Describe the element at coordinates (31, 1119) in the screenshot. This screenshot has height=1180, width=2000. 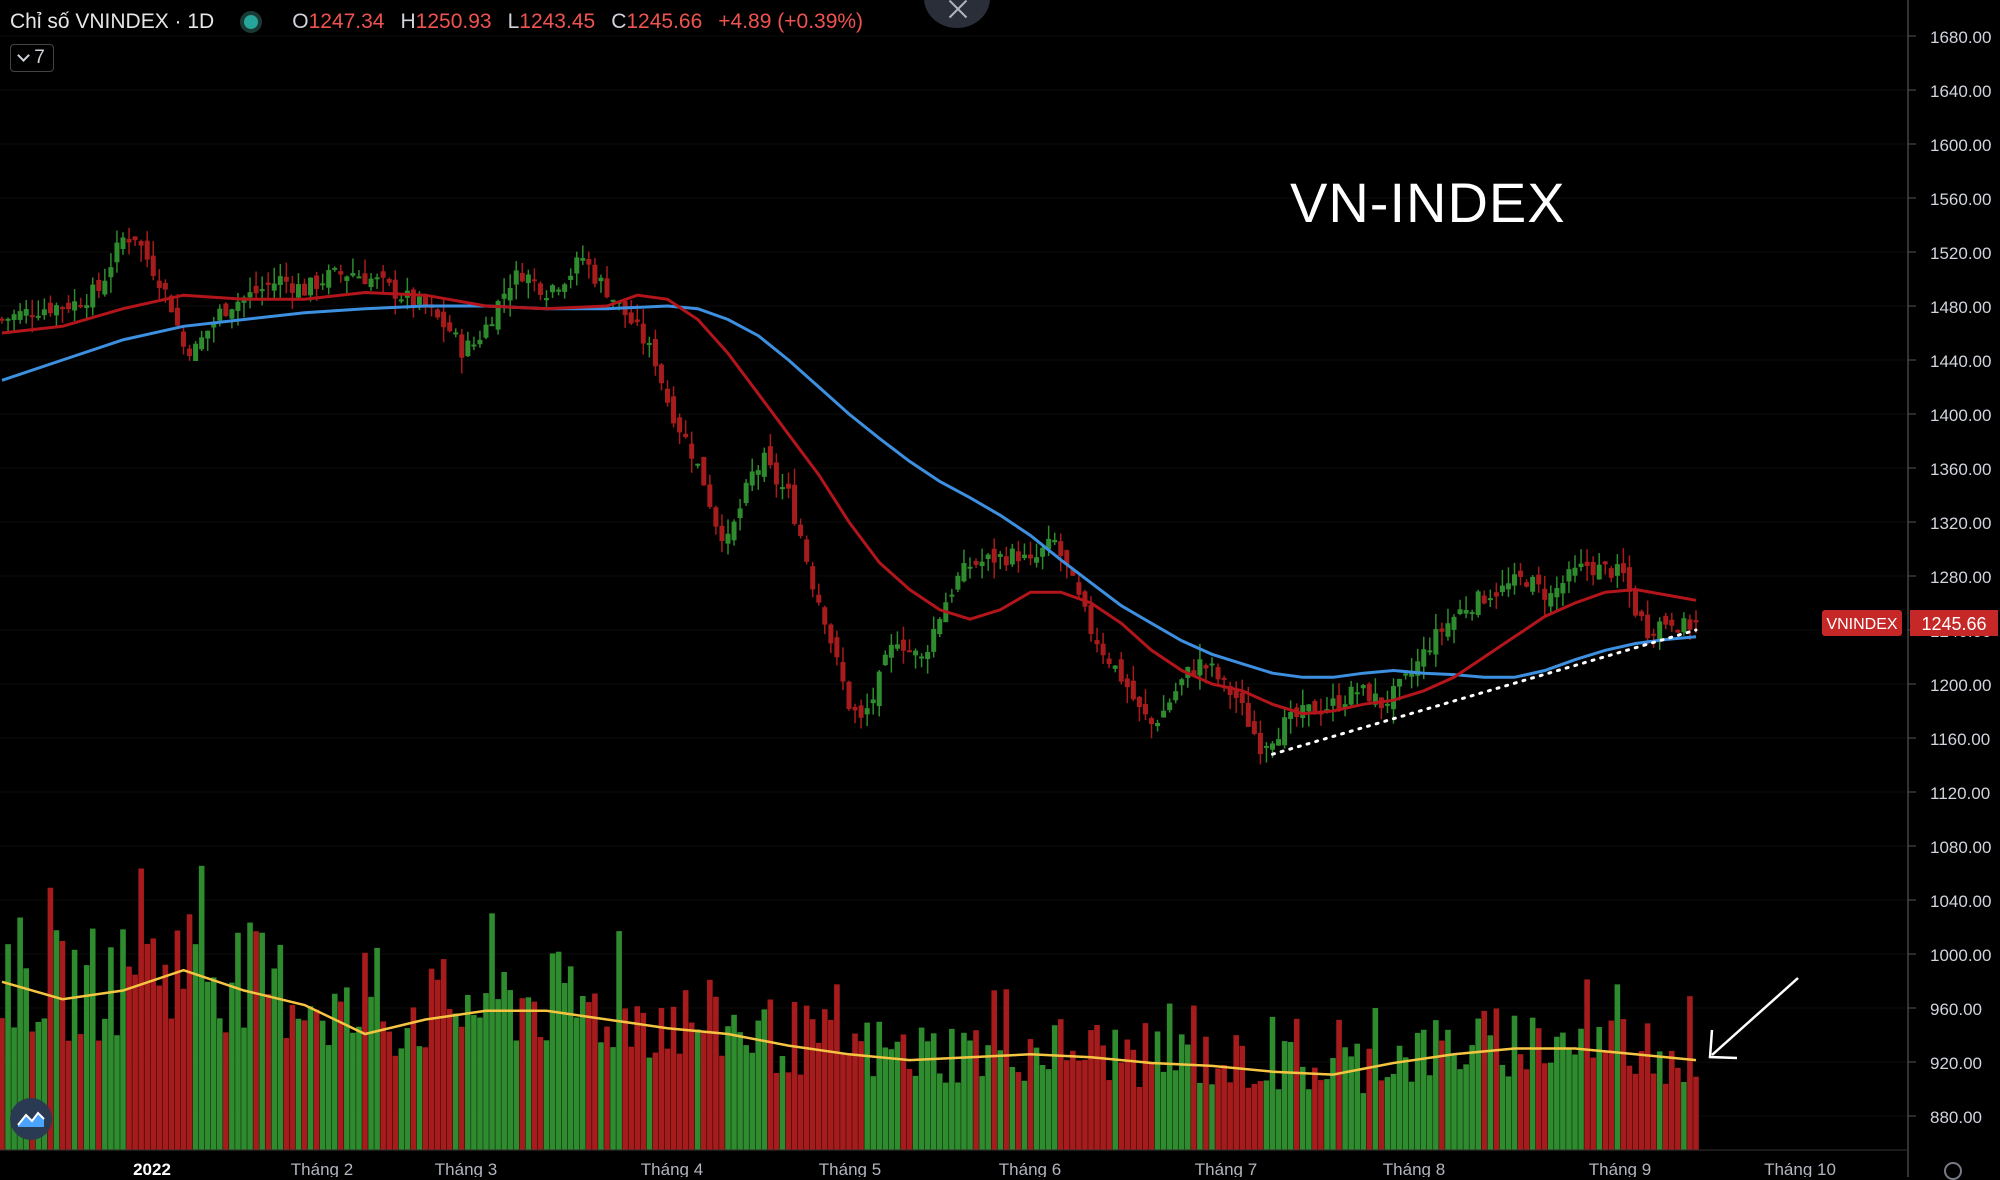
I see `tradingview-logo-icon` at that location.